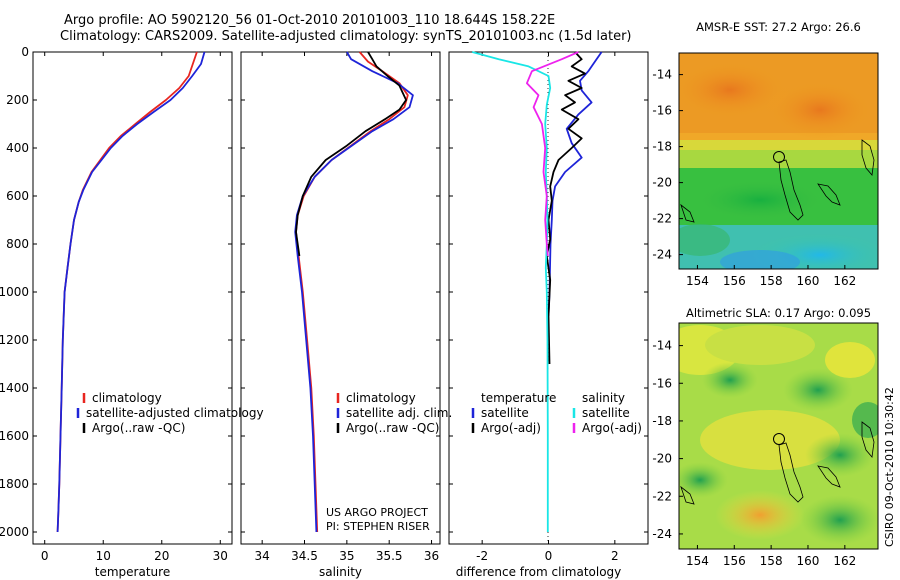  What do you see at coordinates (734, 561) in the screenshot?
I see `sla_map-xtick-label: 156` at bounding box center [734, 561].